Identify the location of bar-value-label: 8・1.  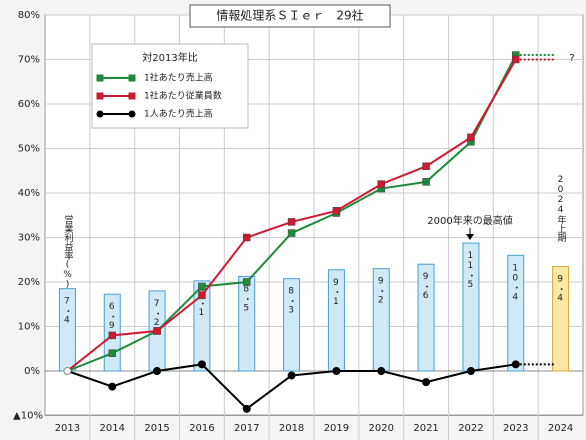
(201, 303).